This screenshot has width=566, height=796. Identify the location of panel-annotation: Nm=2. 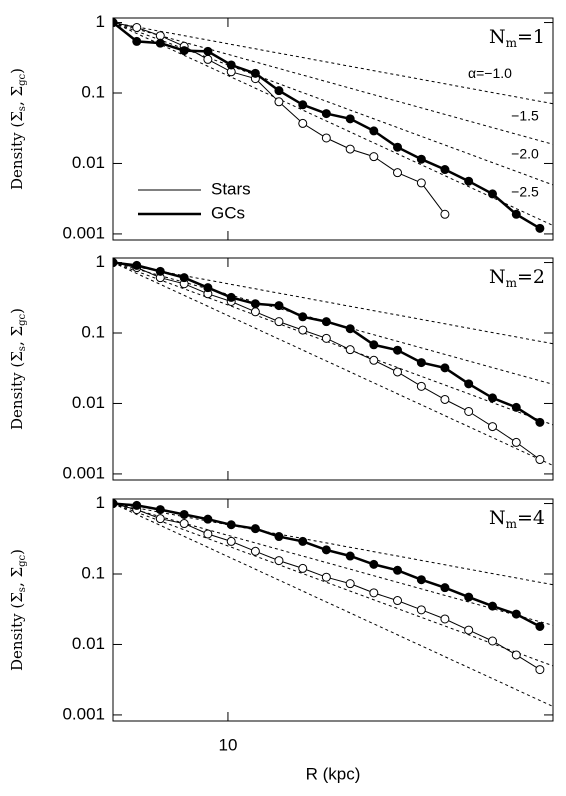
(517, 278).